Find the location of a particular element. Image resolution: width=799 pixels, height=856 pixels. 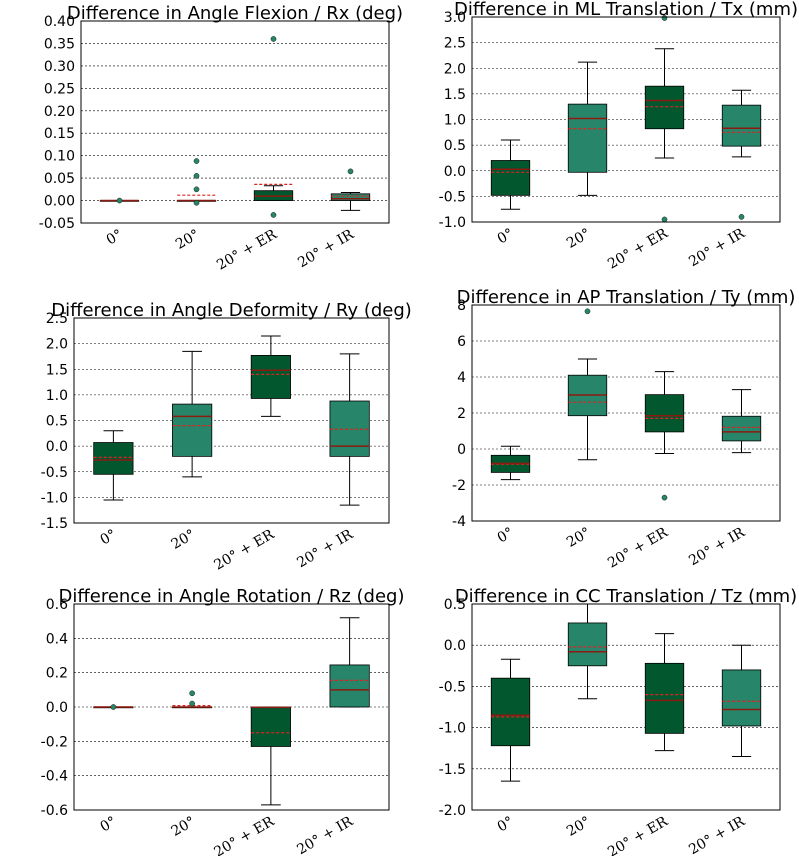

y-tick-label: 0.00 is located at coordinates (59, 202).